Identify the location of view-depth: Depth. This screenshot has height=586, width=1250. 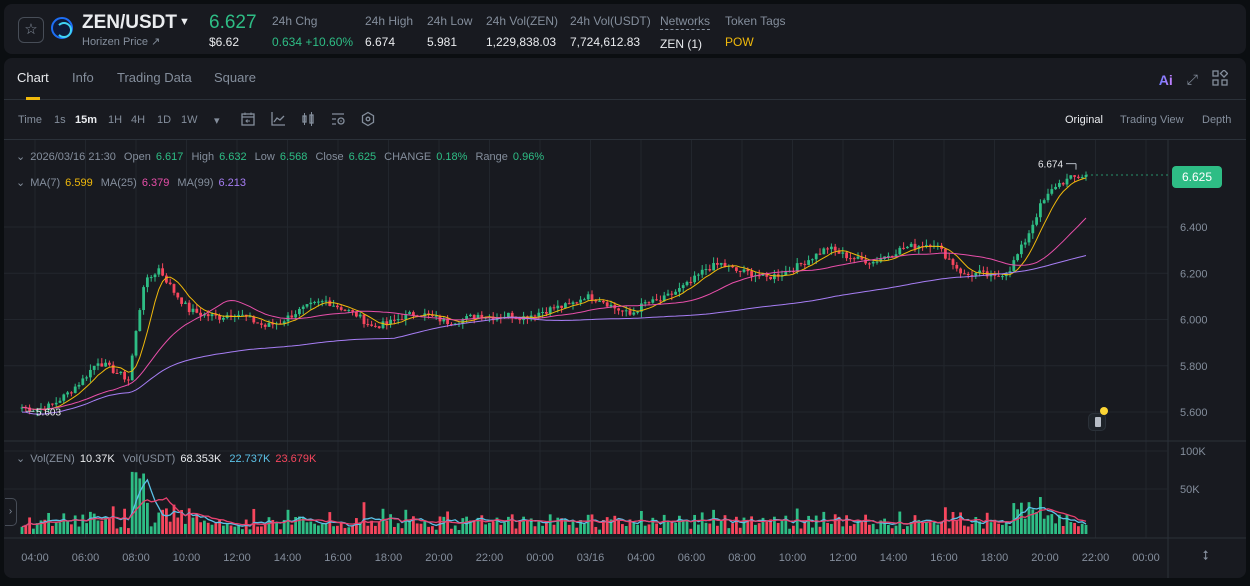
(1217, 120).